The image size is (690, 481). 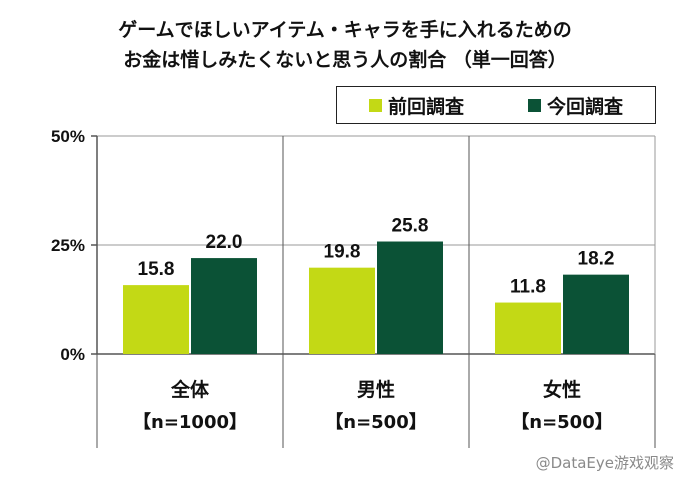 I want to click on data-label: 15.8, so click(x=156, y=269).